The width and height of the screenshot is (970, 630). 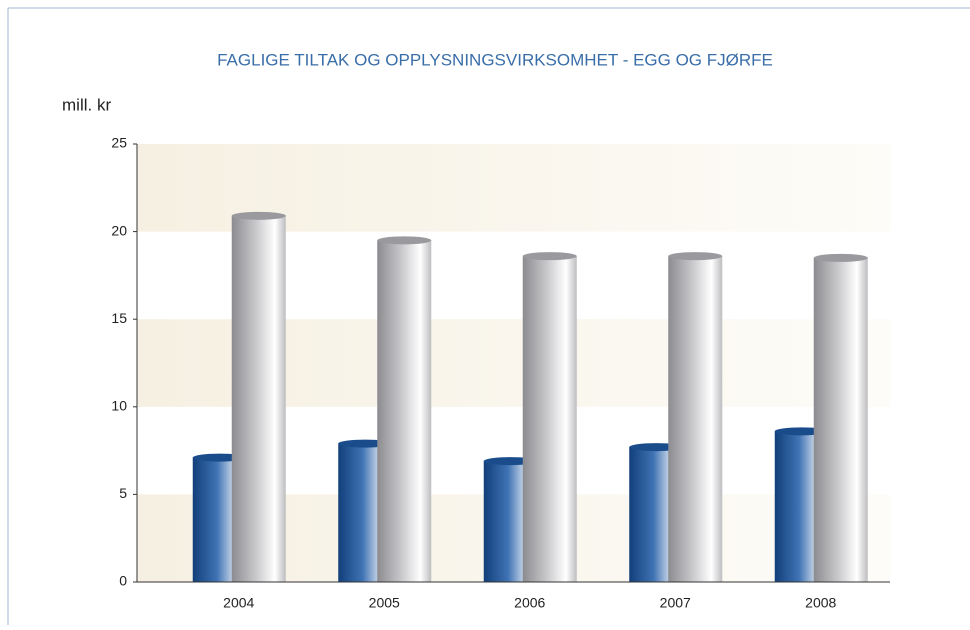 What do you see at coordinates (119, 143) in the screenshot?
I see `y-tick-label: 25` at bounding box center [119, 143].